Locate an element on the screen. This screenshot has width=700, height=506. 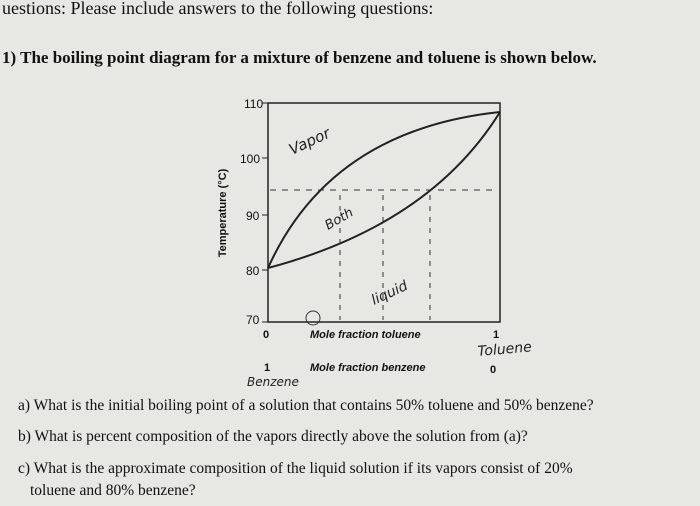
x-axis-label: Mole fraction toluene is located at coordinates (365, 335).